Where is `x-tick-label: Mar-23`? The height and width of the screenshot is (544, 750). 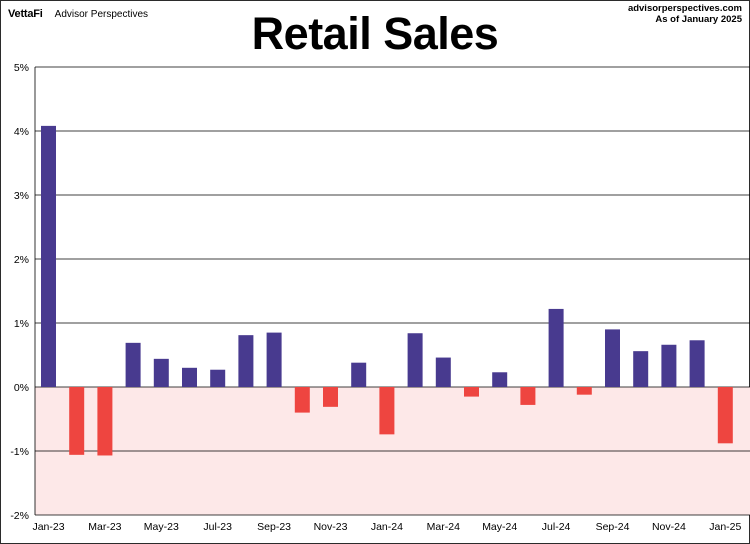 x-tick-label: Mar-23 is located at coordinates (104, 527).